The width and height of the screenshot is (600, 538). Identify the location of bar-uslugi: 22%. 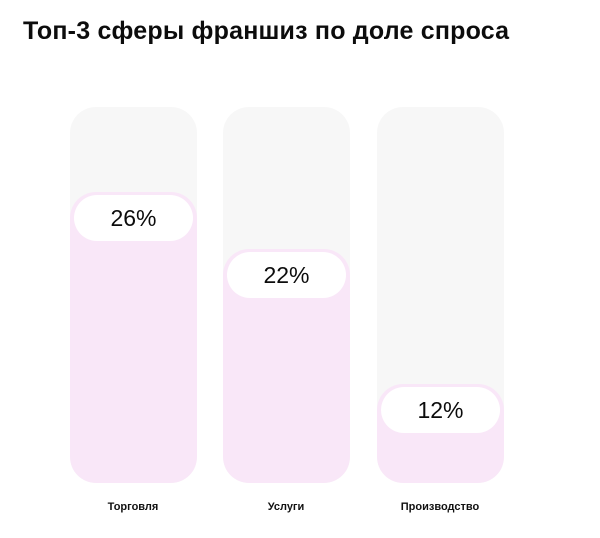
(286, 295).